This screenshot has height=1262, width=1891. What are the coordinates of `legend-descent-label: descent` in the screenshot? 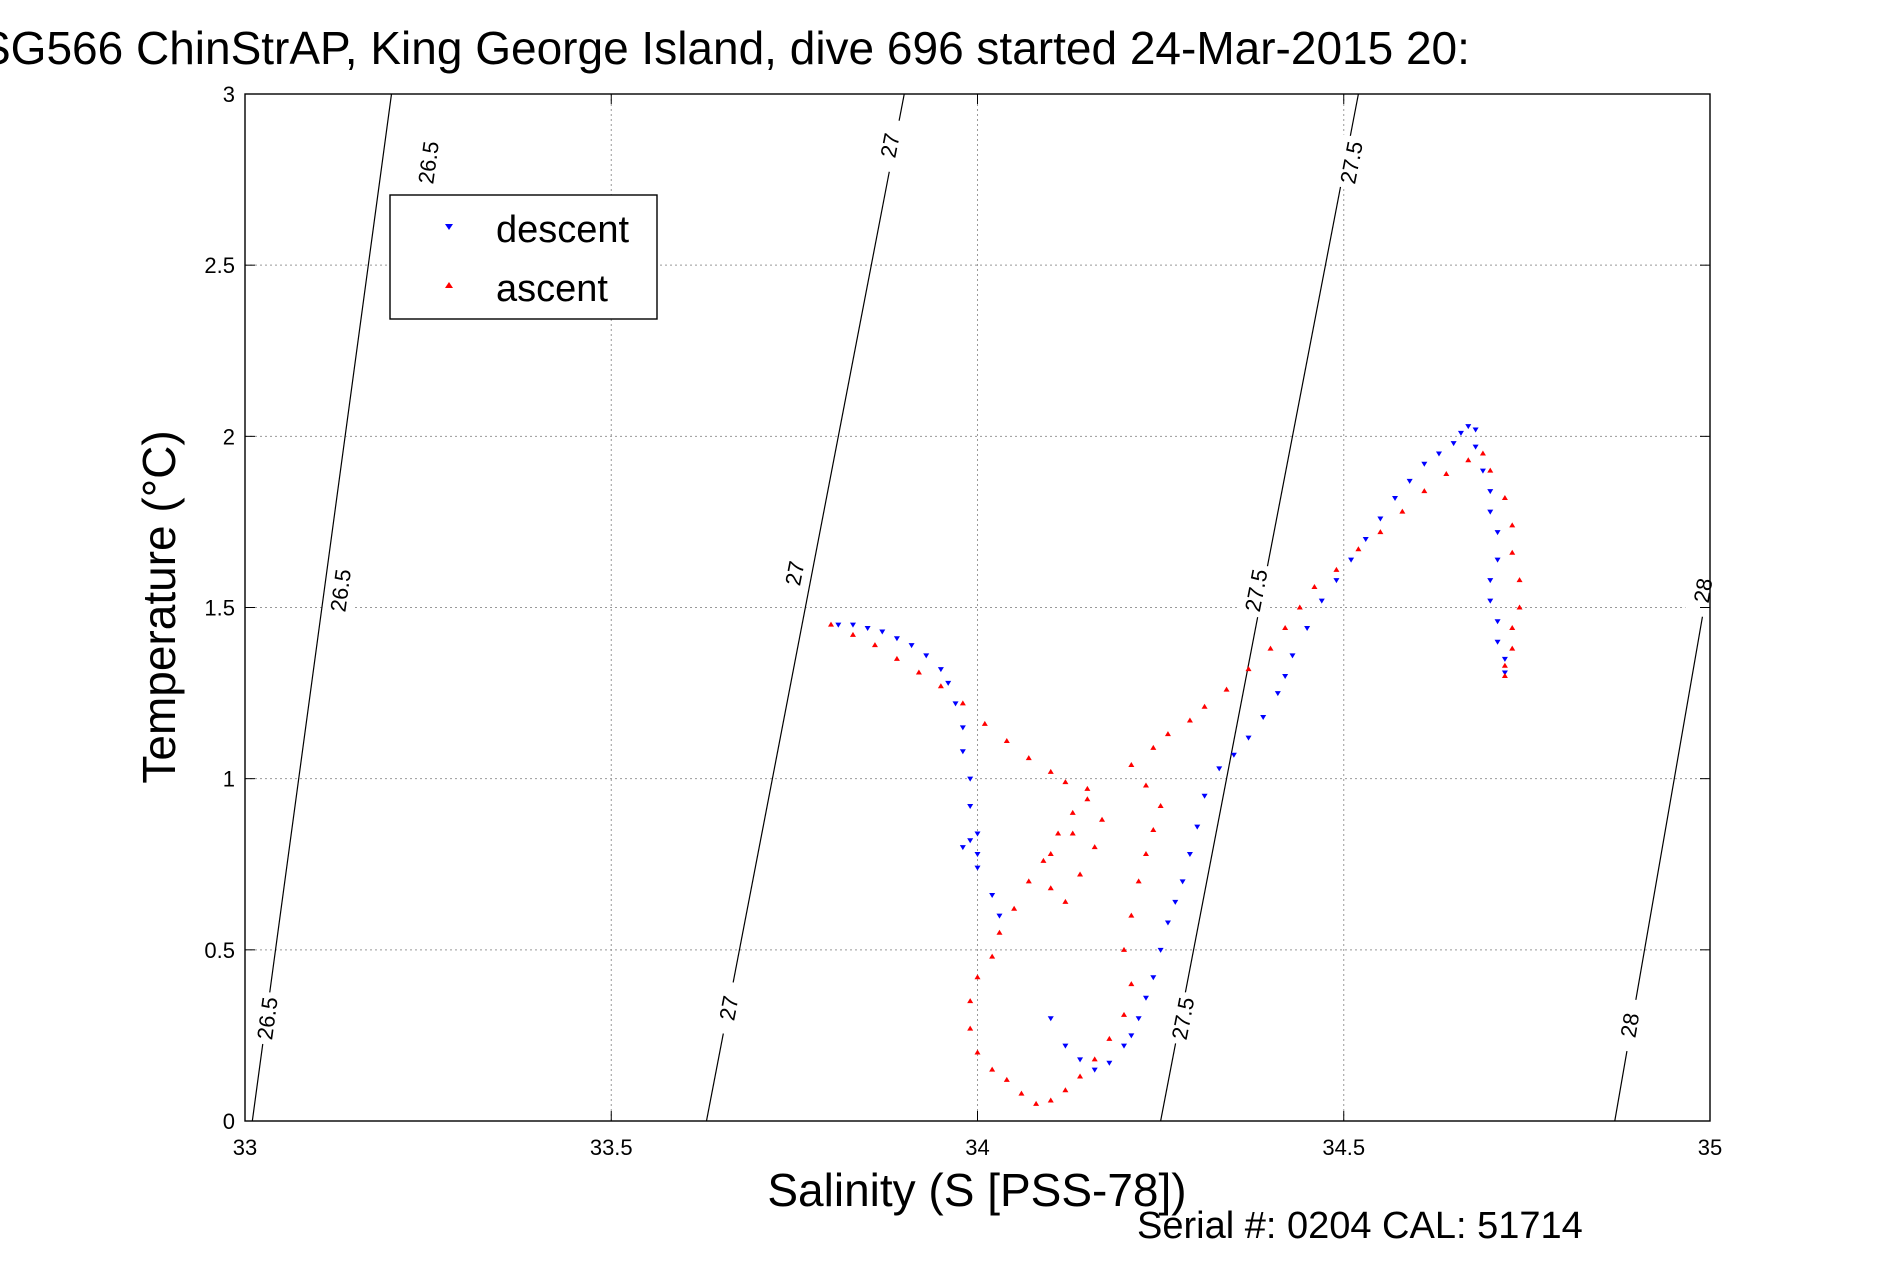 It's located at (563, 230).